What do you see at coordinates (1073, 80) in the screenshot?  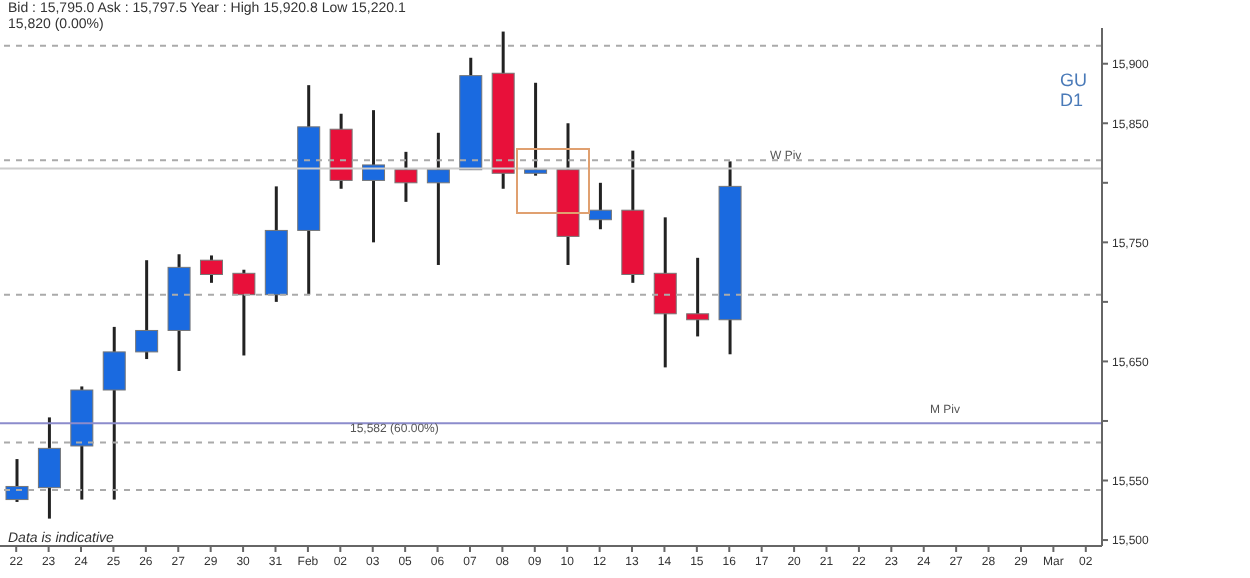 I see `annotation: GU` at bounding box center [1073, 80].